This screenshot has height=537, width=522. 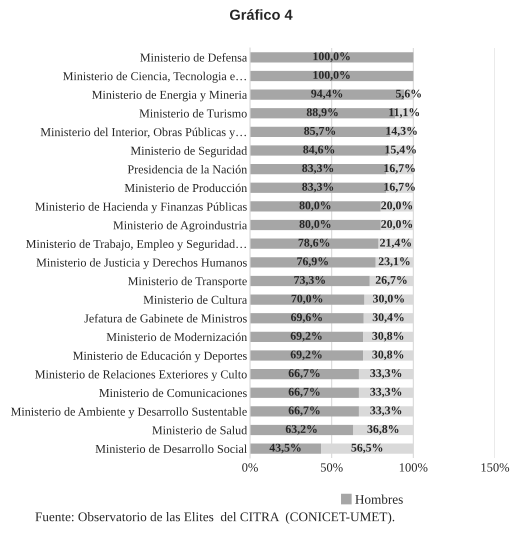 I want to click on y-tick-label: Ministerio de Agroindustria, so click(x=180, y=226).